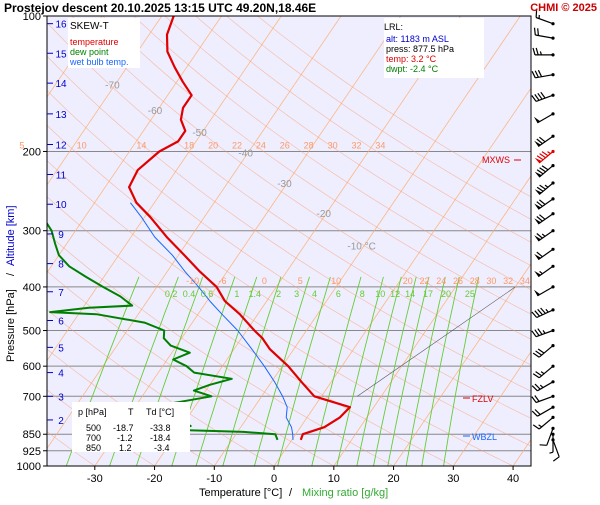 The width and height of the screenshot is (600, 505). Describe the element at coordinates (29, 467) in the screenshot. I see `pressure-tick-label: 1000` at that location.